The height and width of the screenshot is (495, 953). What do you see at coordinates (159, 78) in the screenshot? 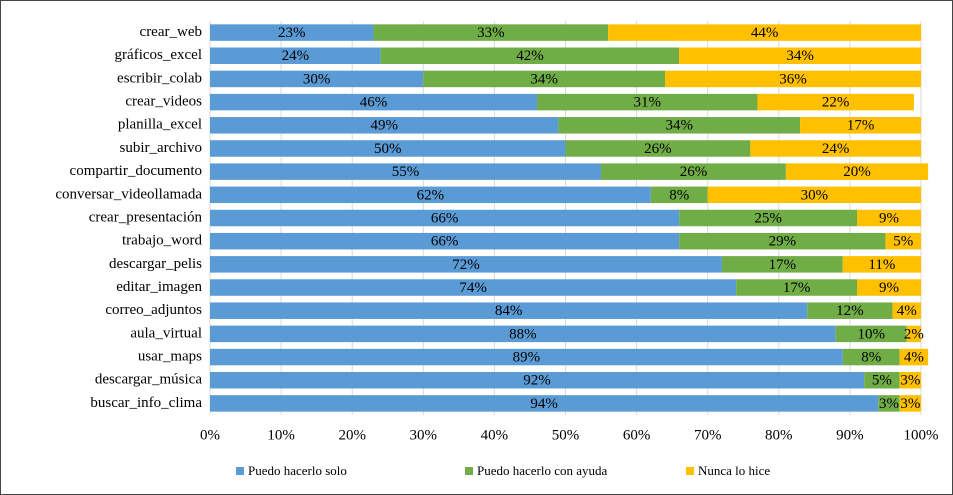
I see `y-tick-label: escribir_colab` at bounding box center [159, 78].